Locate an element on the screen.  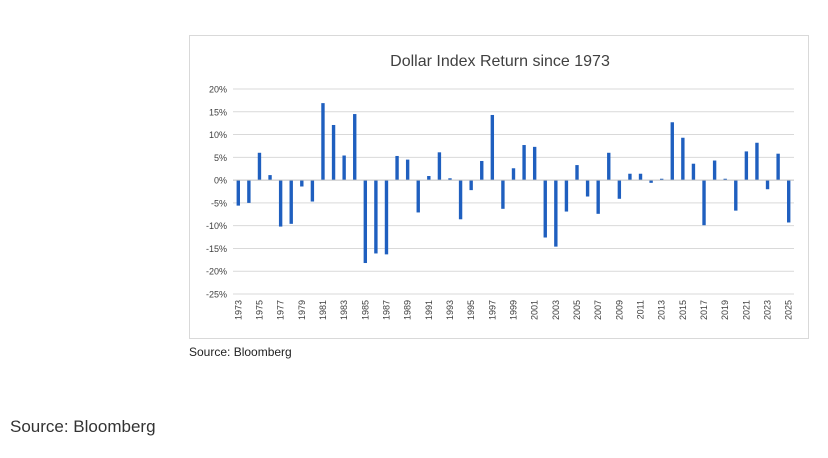
bar-1987 is located at coordinates (386, 217).